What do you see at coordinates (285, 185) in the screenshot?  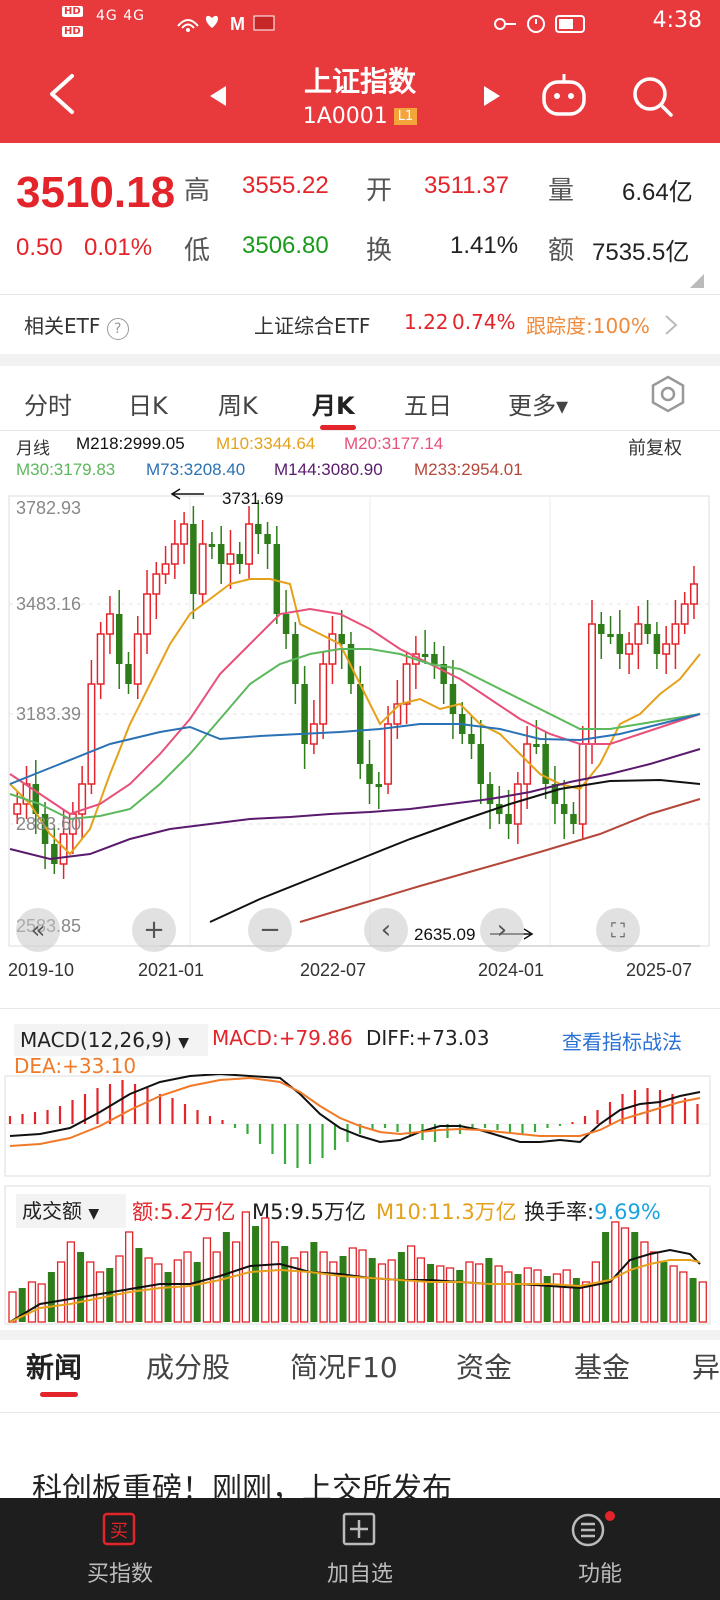 I see `high-value: 3555.22` at bounding box center [285, 185].